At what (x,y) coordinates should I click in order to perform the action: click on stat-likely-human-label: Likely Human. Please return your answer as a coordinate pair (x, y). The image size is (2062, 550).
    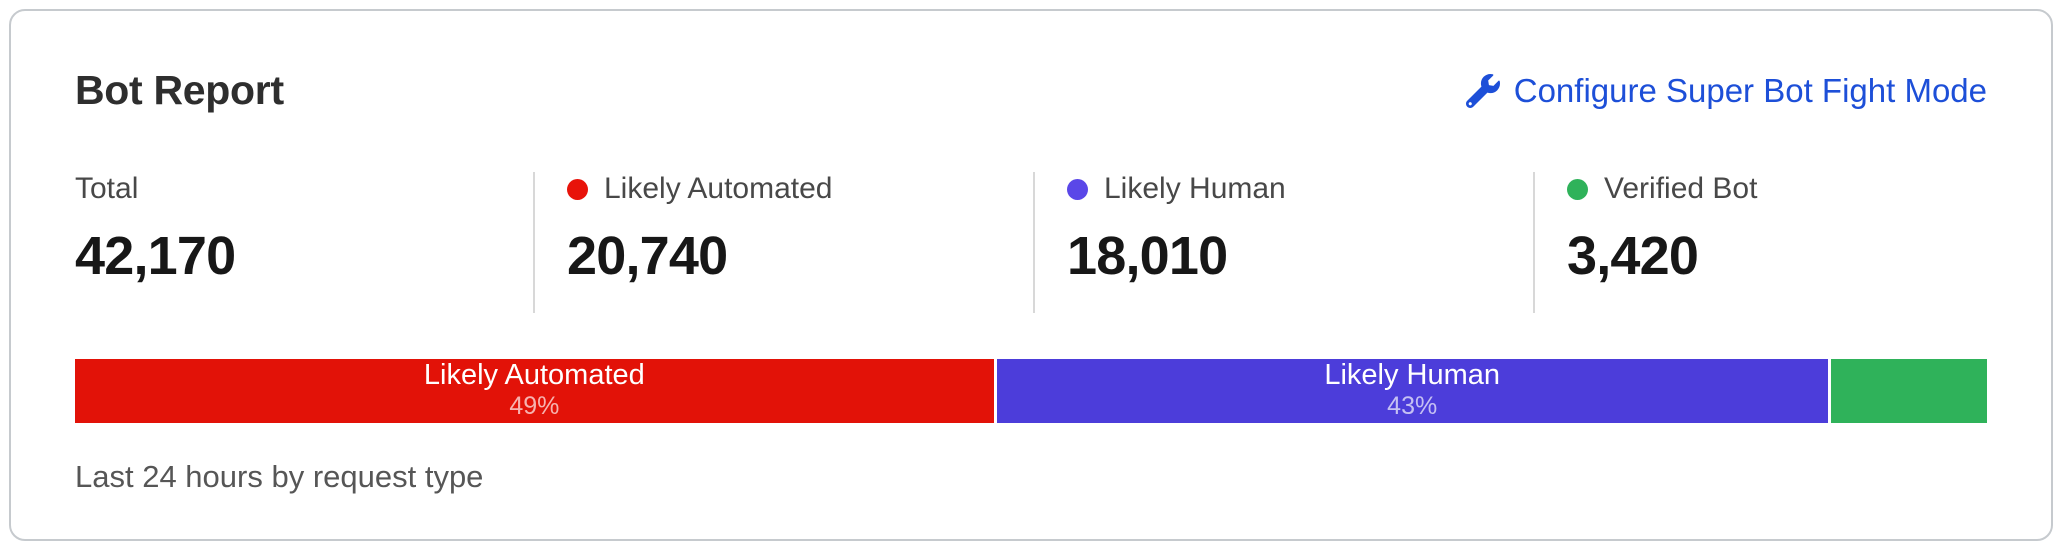
    Looking at the image, I should click on (1195, 188).